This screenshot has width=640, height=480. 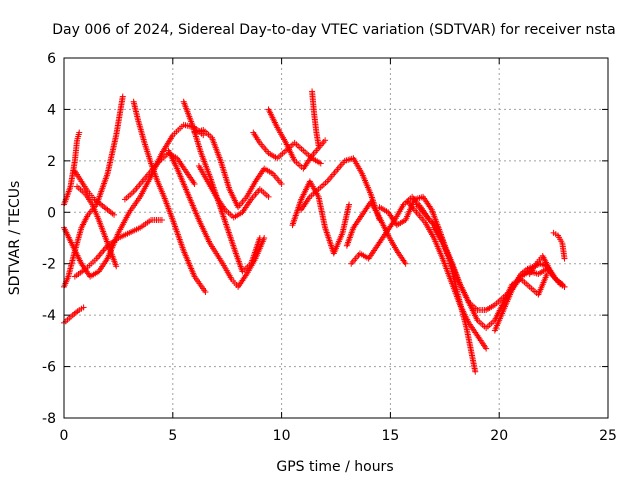 What do you see at coordinates (51, 213) in the screenshot?
I see `y-tick-label: 0` at bounding box center [51, 213].